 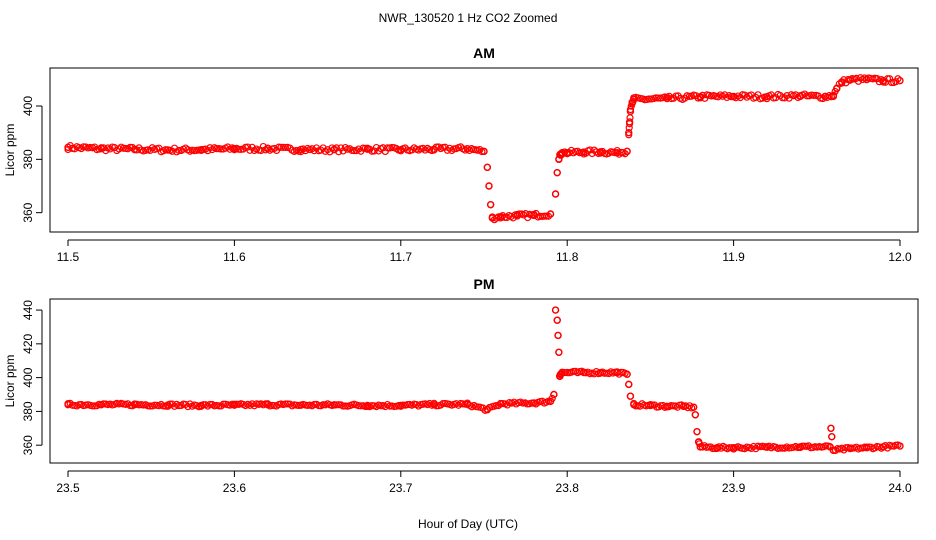 What do you see at coordinates (568, 488) in the screenshot?
I see `x-tick-label: 23.8` at bounding box center [568, 488].